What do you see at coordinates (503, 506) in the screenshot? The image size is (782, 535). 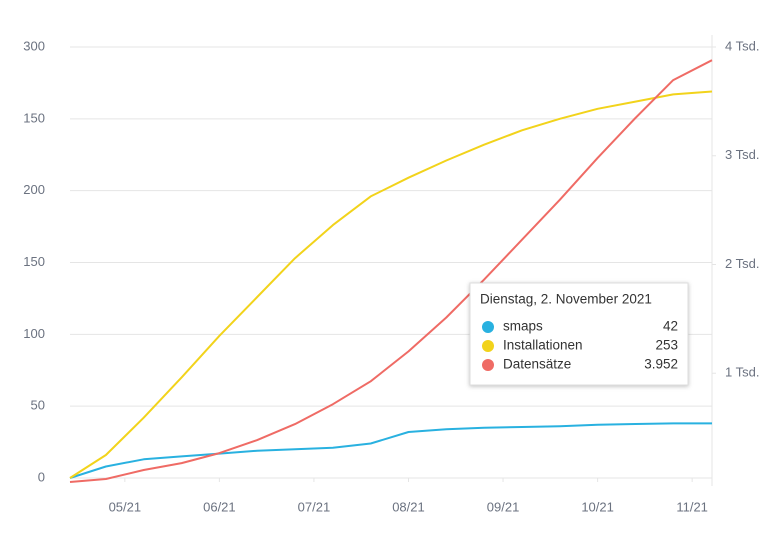 I see `x-tick-label: 09/21` at bounding box center [503, 506].